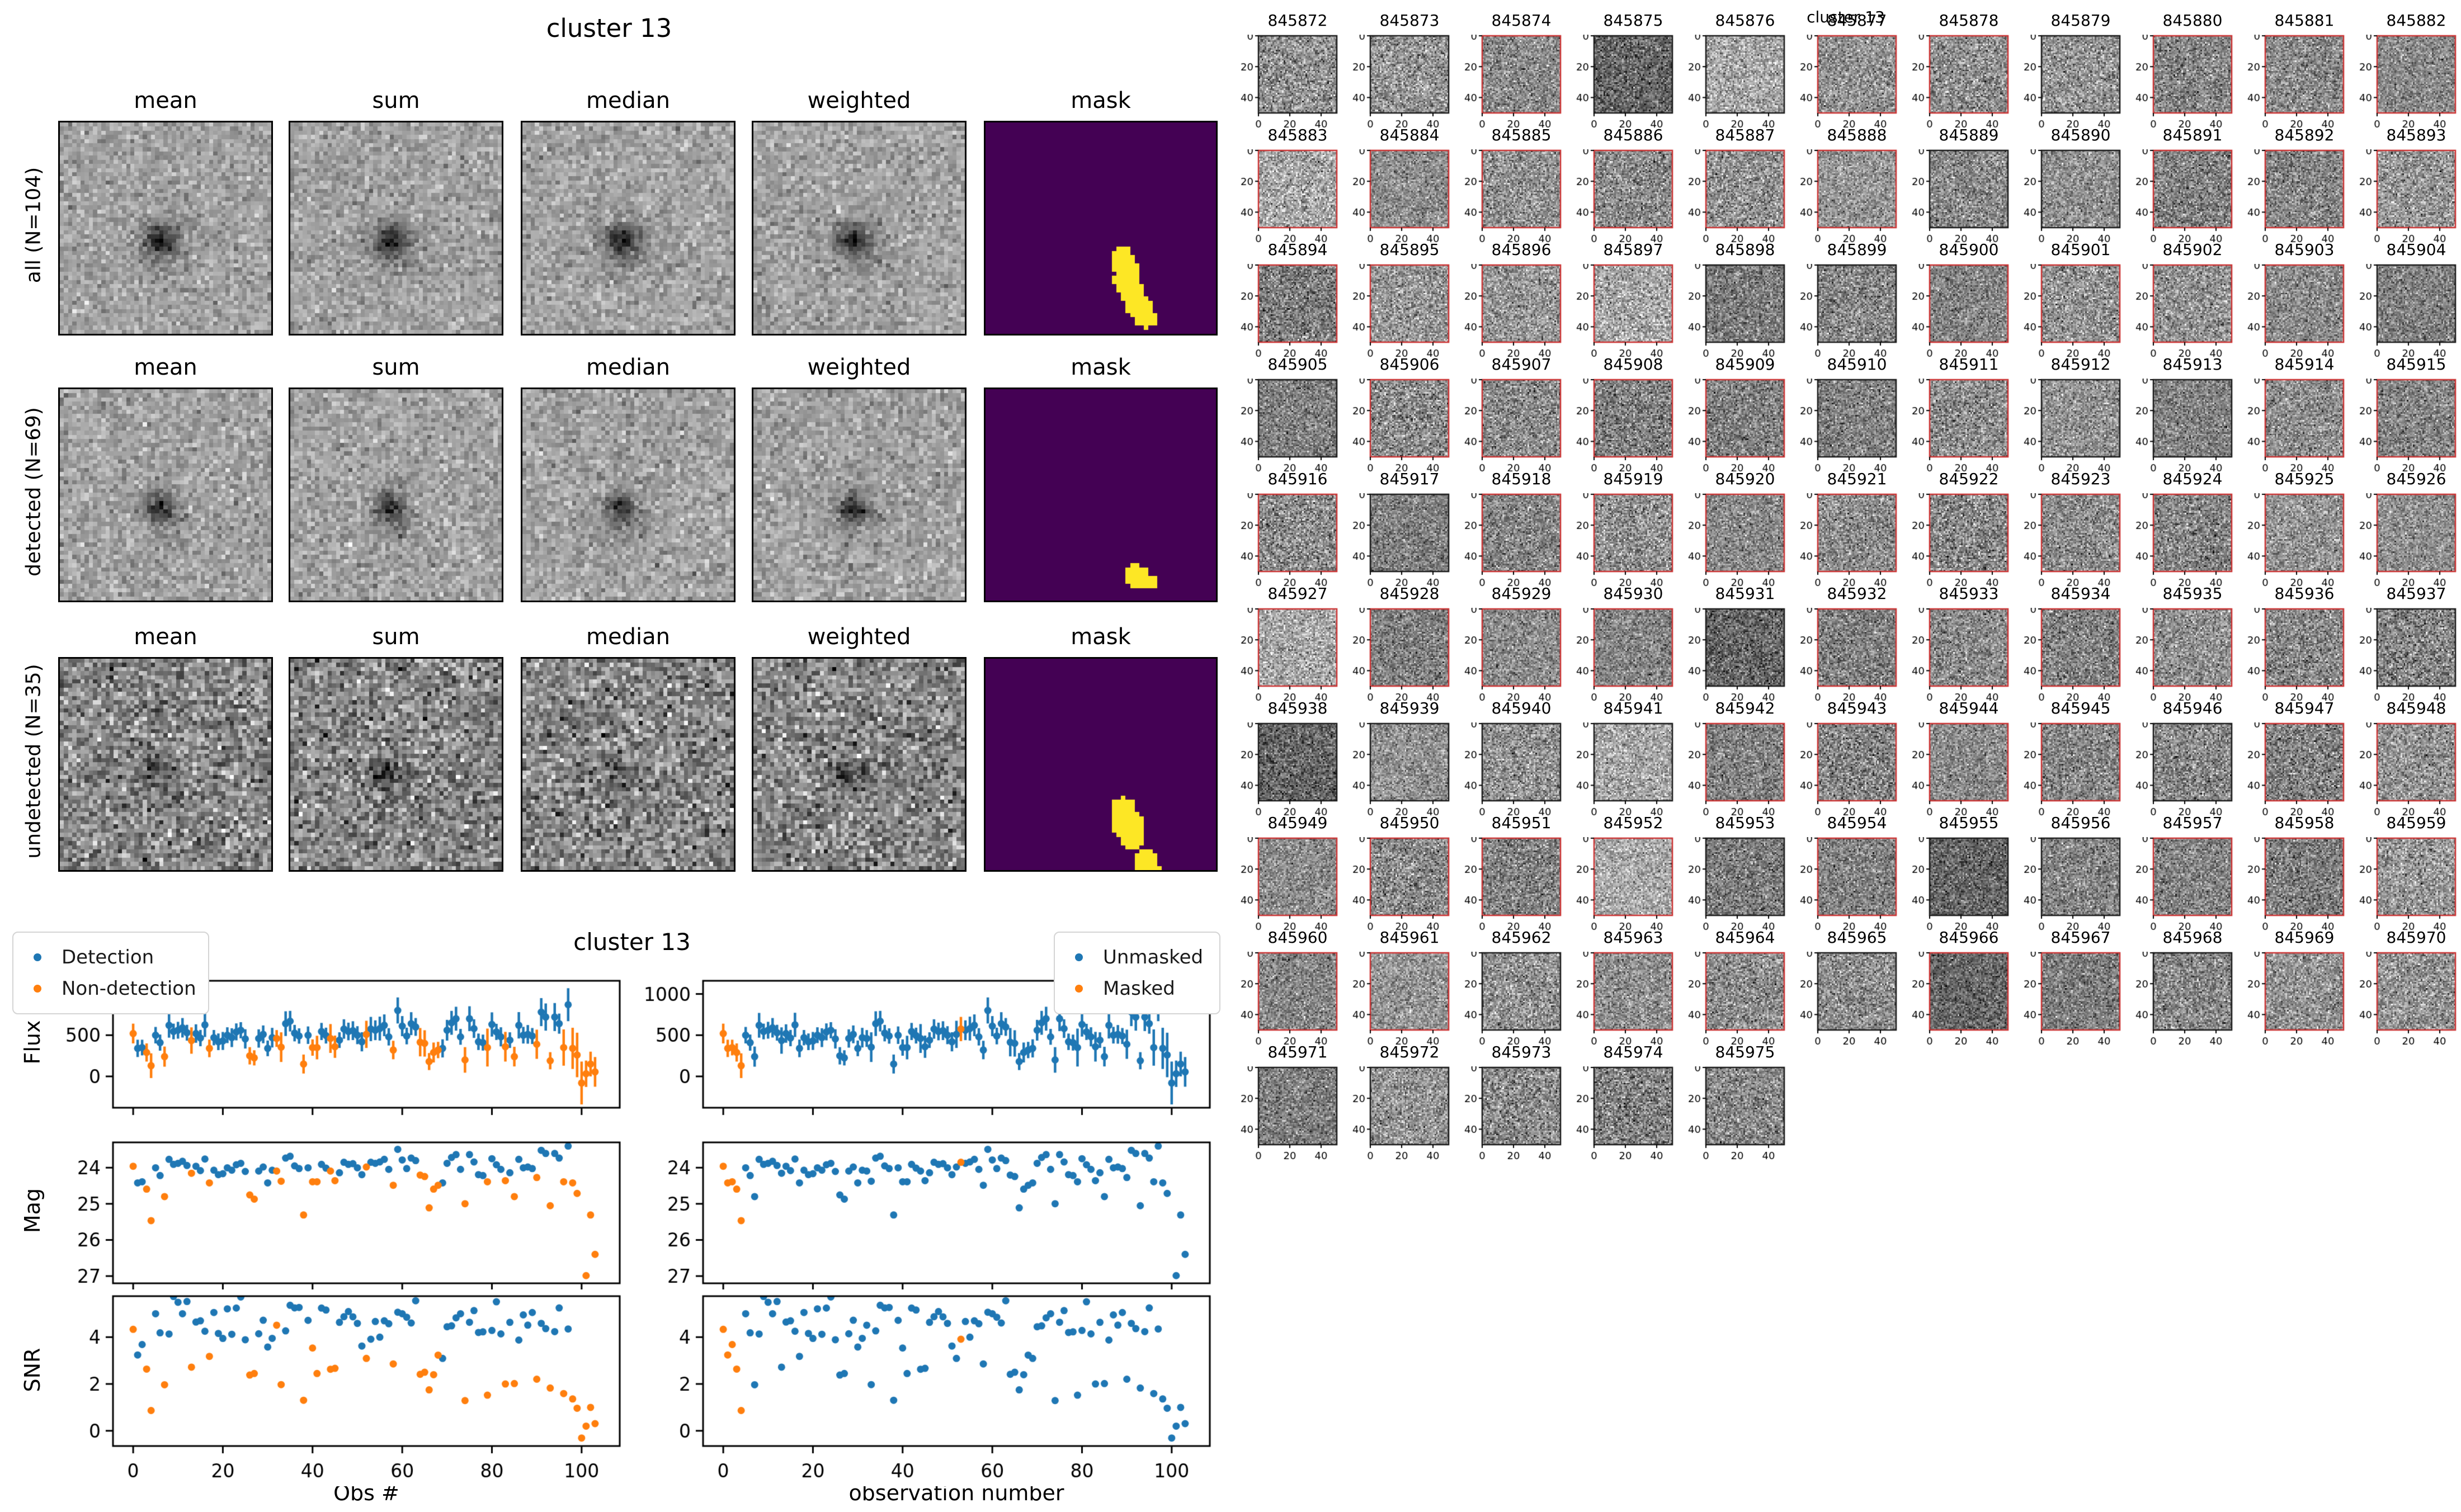 The width and height of the screenshot is (2461, 1512). I want to click on thumbnail-title-845932: 845932, so click(1857, 593).